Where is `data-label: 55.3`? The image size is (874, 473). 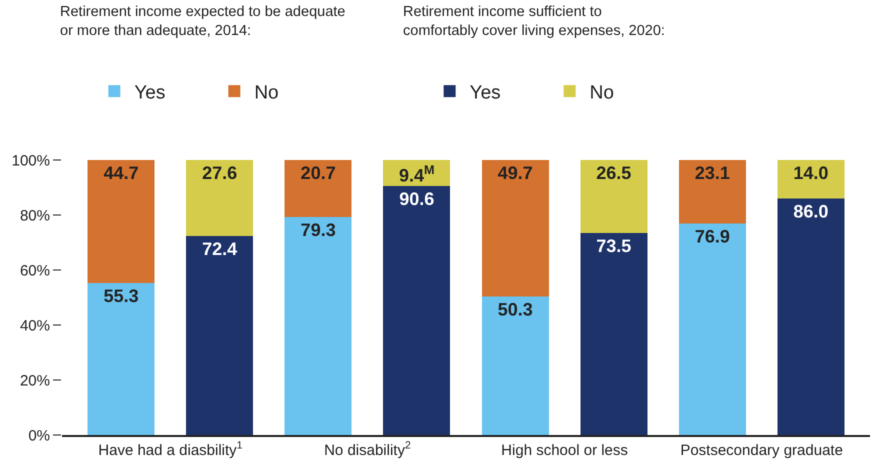 data-label: 55.3 is located at coordinates (121, 296).